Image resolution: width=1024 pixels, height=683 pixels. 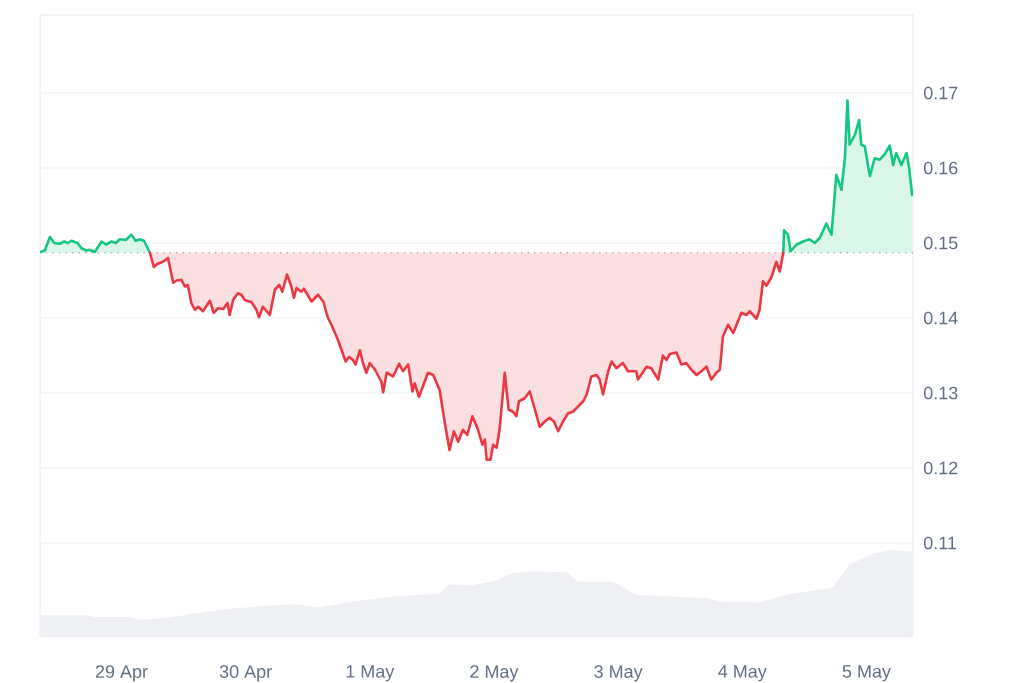 I want to click on x-tick-label: 5 May, so click(x=866, y=673).